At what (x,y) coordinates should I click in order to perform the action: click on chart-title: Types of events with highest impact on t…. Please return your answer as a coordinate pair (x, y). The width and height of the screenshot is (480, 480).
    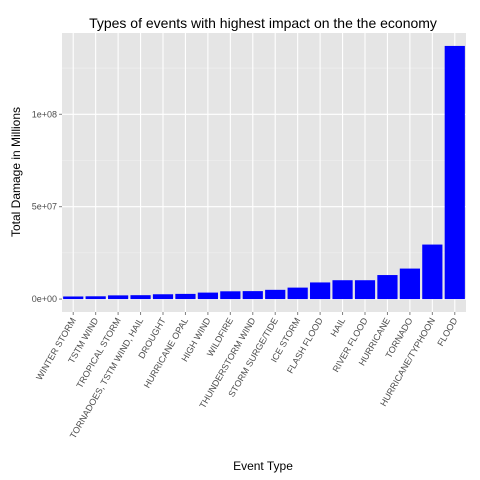
    Looking at the image, I should click on (263, 23).